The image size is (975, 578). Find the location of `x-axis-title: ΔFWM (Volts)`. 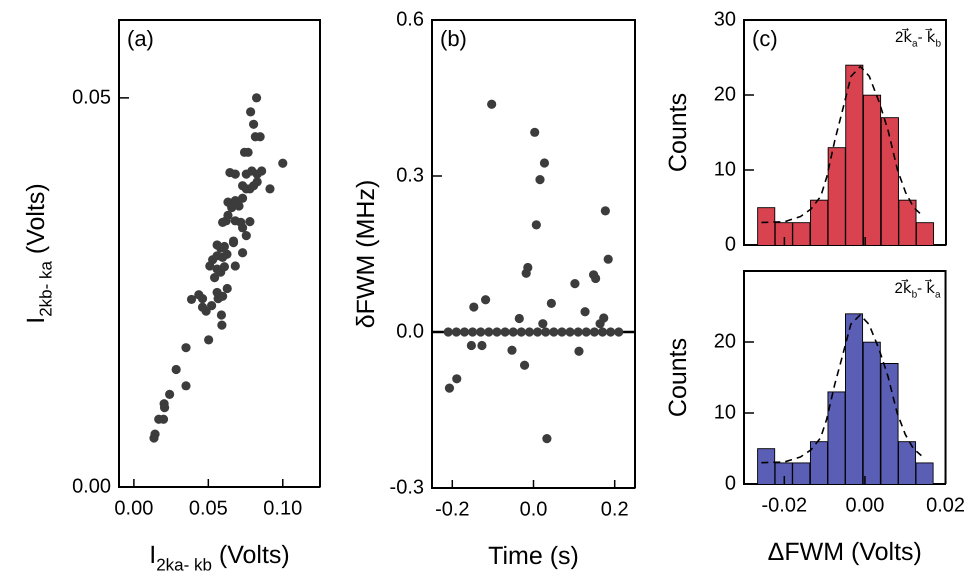

x-axis-title: ΔFWM (Volts) is located at coordinates (845, 552).